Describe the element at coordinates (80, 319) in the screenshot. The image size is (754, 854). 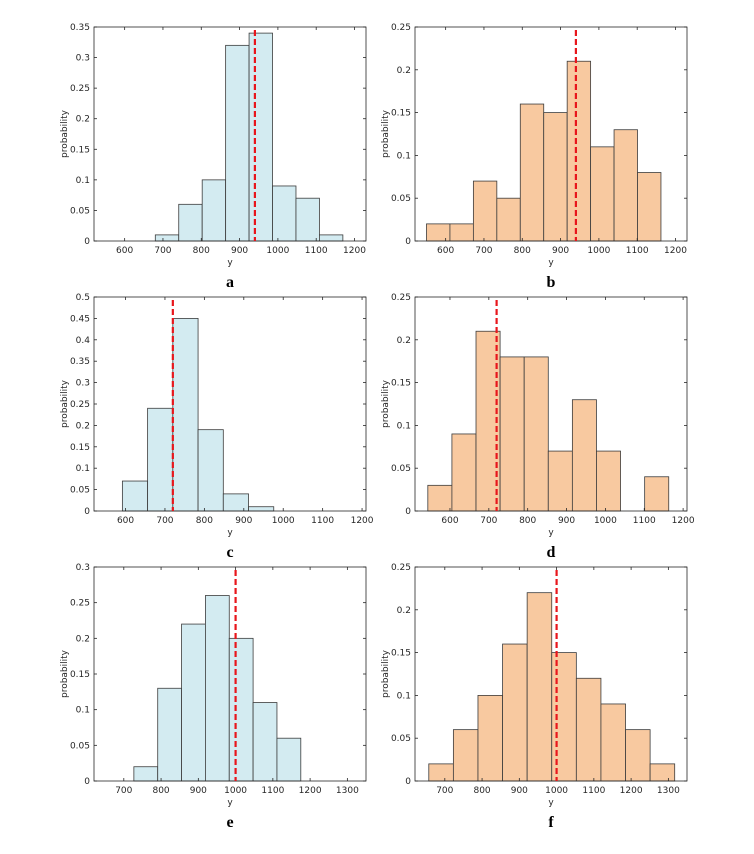
I see `y-tick-label: 0.45` at that location.